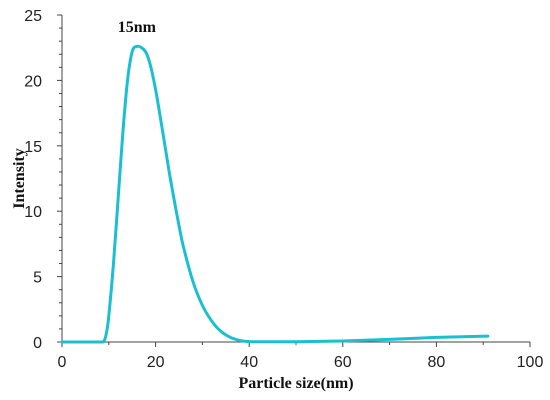  I want to click on x-tick-label: 80, so click(437, 362).